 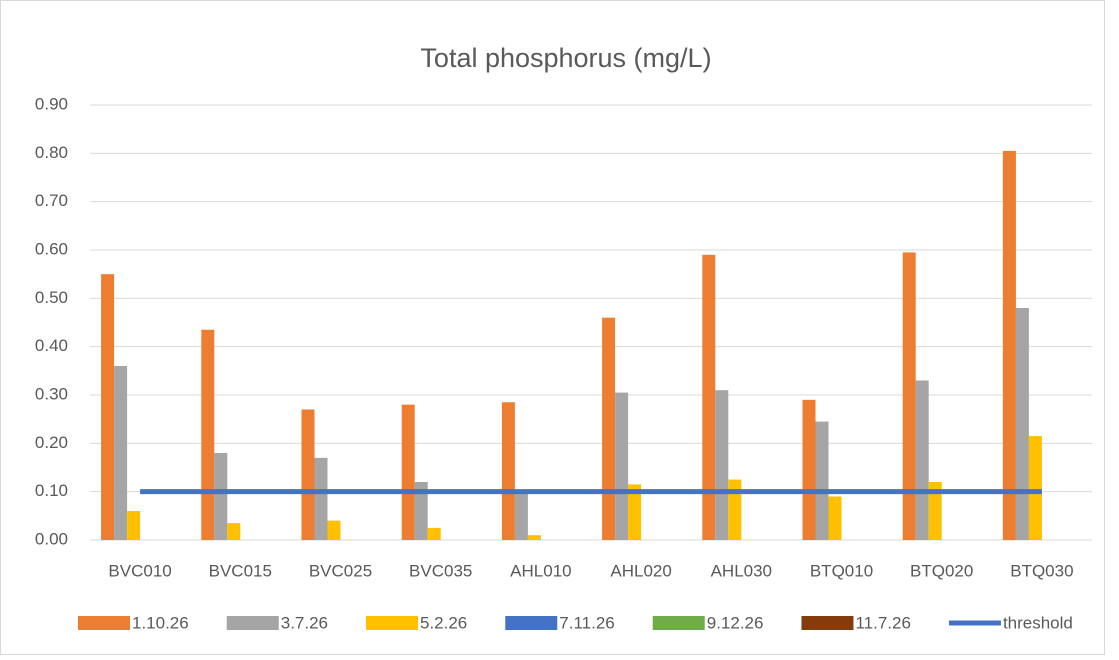 I want to click on y-tick-label: 0.20, so click(x=51, y=442).